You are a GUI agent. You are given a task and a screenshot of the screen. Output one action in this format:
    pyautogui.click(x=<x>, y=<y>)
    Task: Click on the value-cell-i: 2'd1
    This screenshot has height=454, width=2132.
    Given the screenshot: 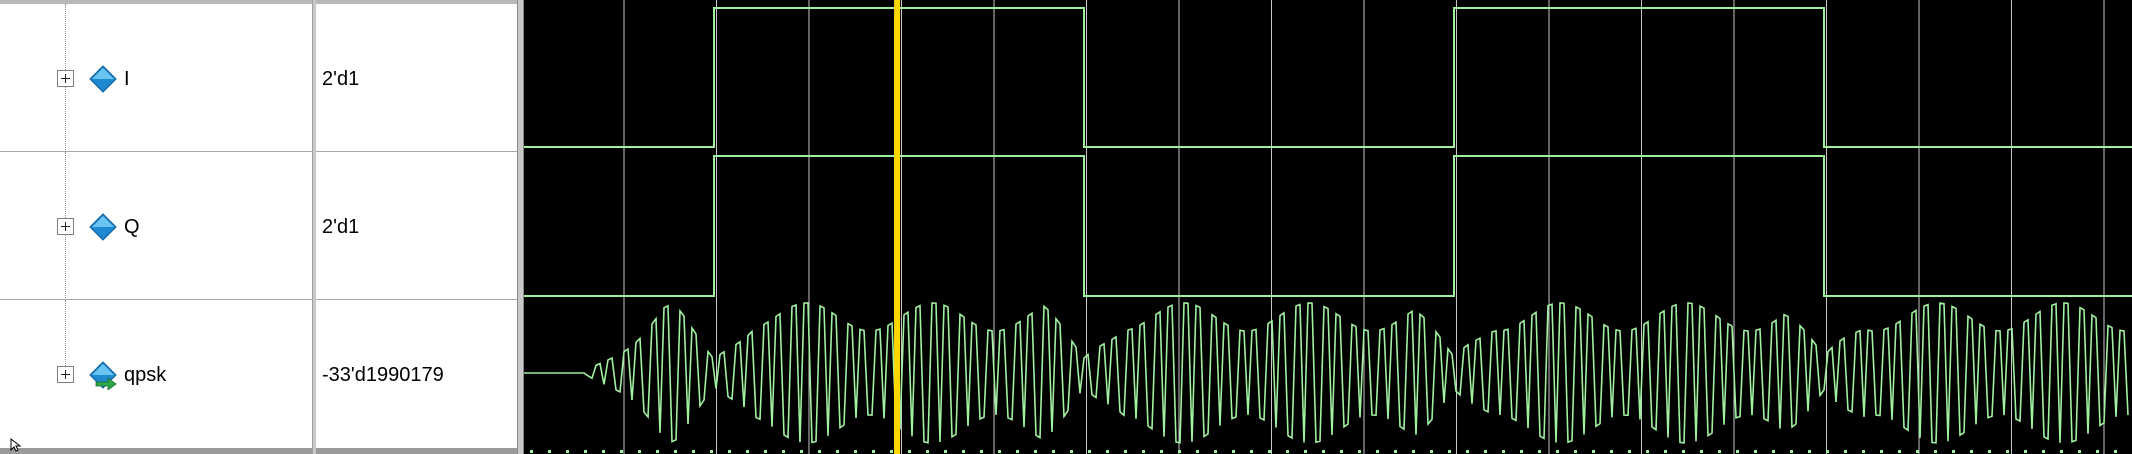 What is the action you would take?
    pyautogui.click(x=416, y=78)
    